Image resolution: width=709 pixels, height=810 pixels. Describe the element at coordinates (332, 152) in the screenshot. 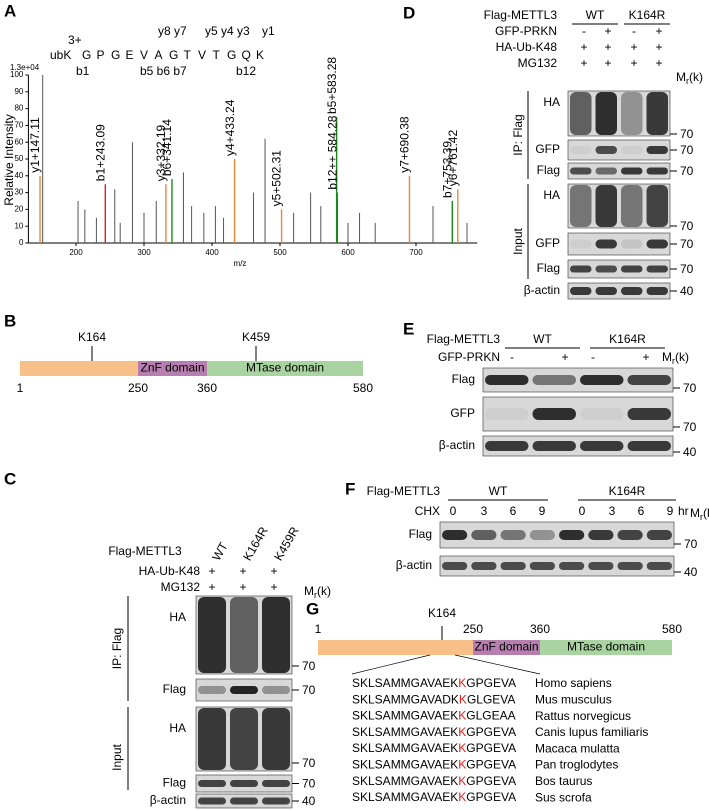

I see `peak-label: b12++ 584.28` at that location.